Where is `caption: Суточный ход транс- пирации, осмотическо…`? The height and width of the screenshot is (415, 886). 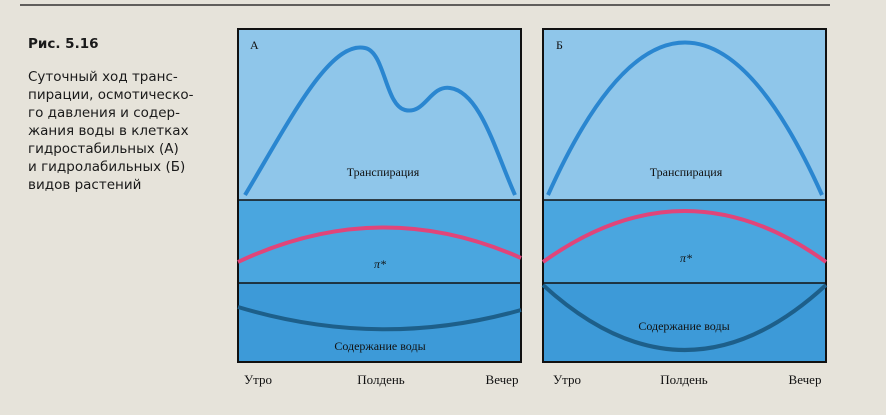
caption: Суточный ход транс- пирации, осмотическо… is located at coordinates (111, 131).